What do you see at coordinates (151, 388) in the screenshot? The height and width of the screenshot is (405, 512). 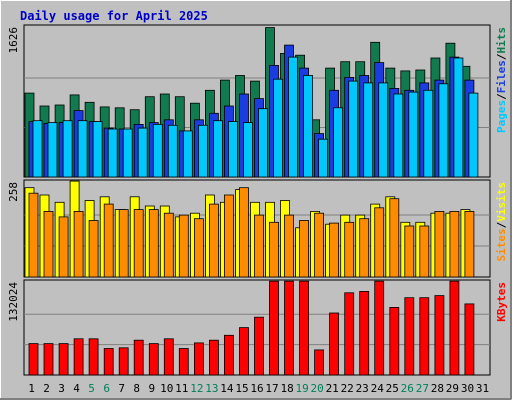 I see `day-label: 9` at bounding box center [151, 388].